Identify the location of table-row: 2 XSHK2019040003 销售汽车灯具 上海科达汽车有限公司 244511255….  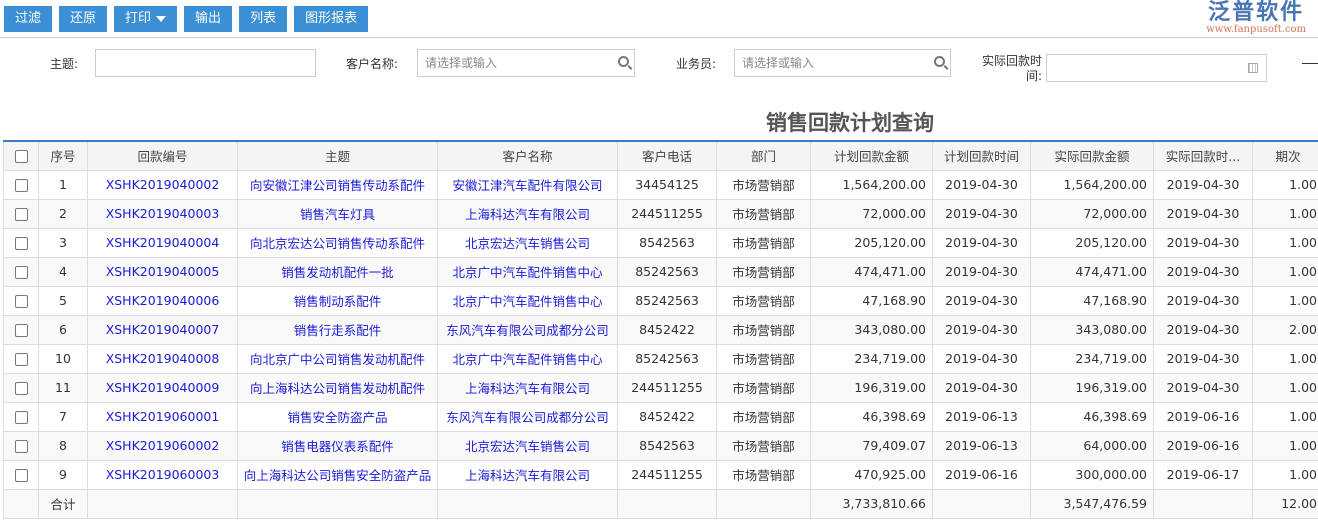
(660, 213).